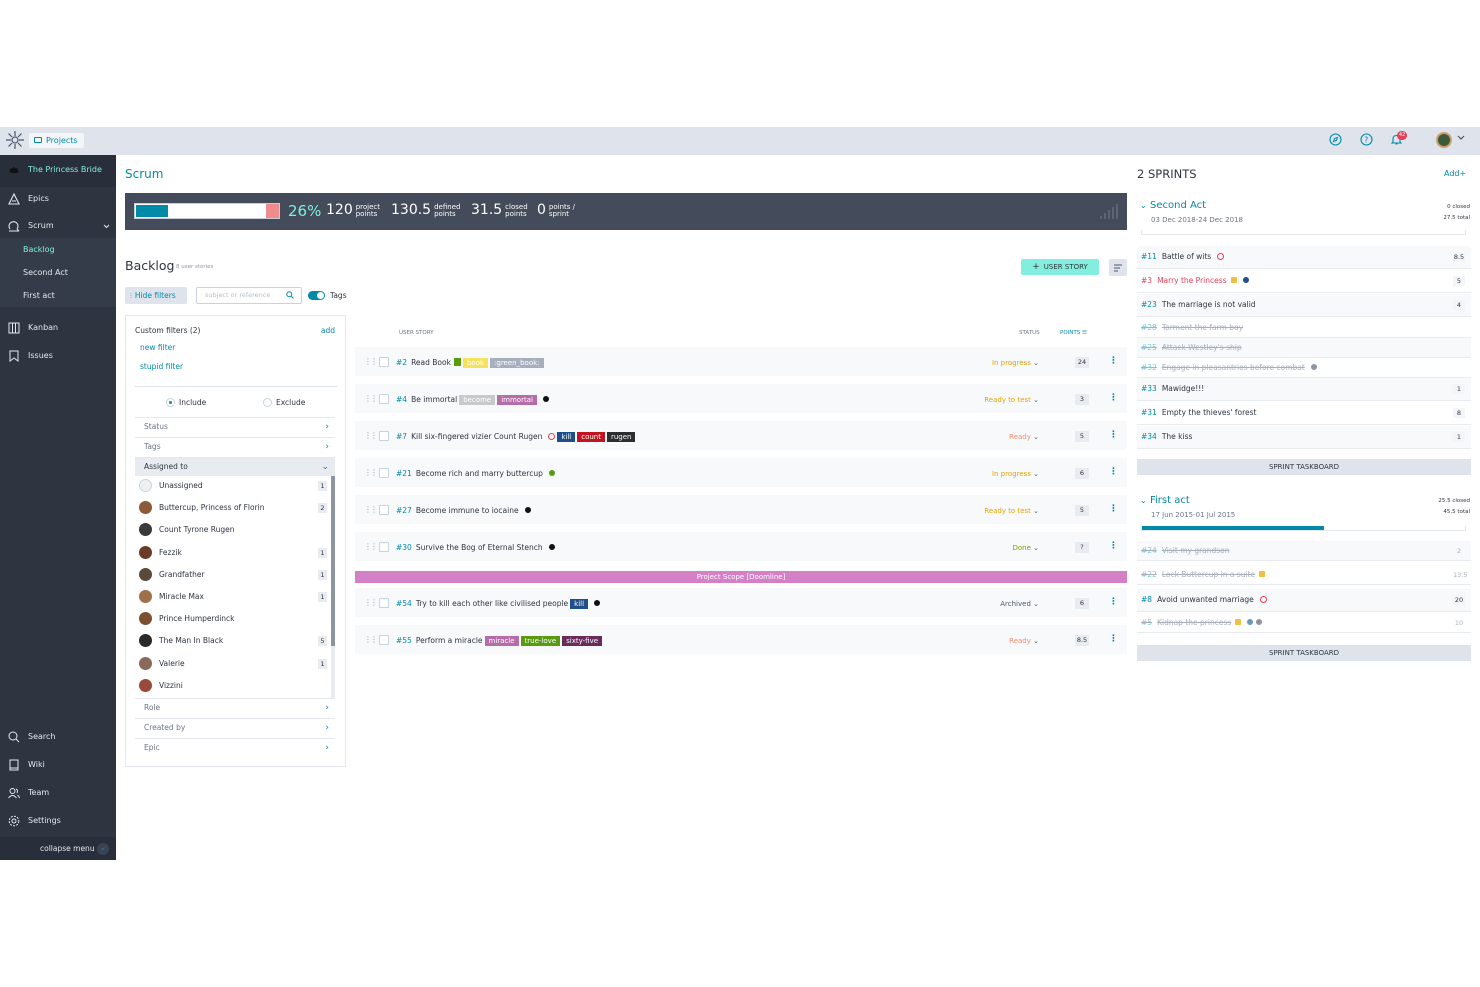 This screenshot has height=987, width=1480. What do you see at coordinates (232, 596) in the screenshot?
I see `assignee-filter-row: Miracle Max 1` at bounding box center [232, 596].